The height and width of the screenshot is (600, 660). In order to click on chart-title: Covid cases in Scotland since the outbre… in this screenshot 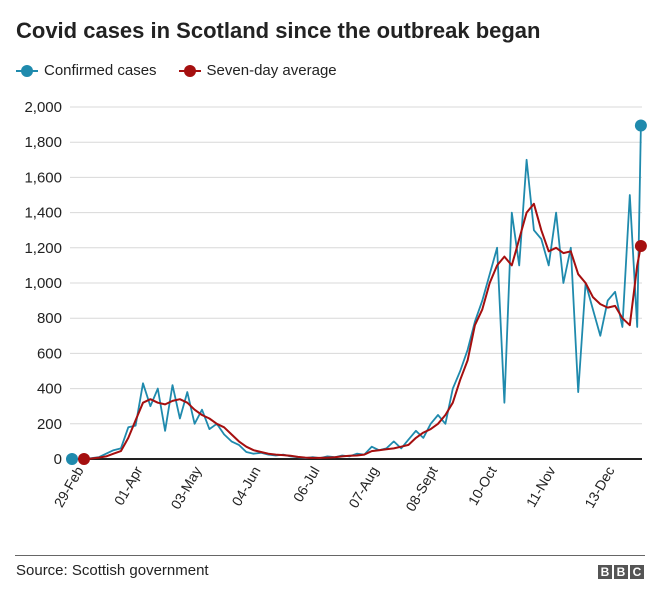, I will do `click(278, 30)`.